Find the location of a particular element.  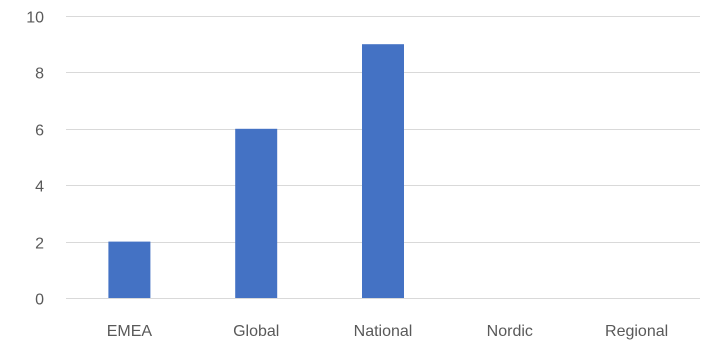

y-tick-label: 0 is located at coordinates (39, 300).